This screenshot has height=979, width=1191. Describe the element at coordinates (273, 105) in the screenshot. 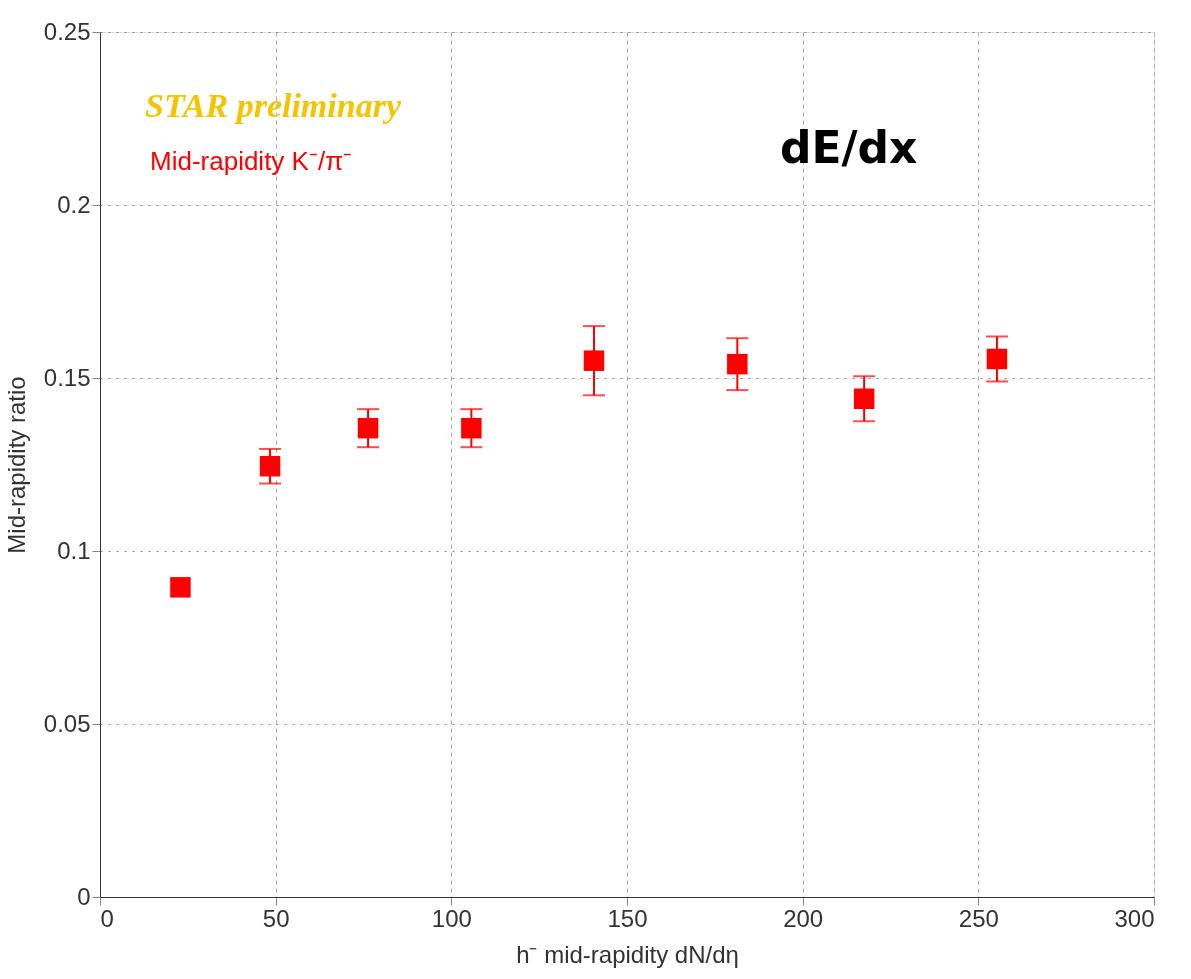

I see `annotation: STAR preliminary` at that location.